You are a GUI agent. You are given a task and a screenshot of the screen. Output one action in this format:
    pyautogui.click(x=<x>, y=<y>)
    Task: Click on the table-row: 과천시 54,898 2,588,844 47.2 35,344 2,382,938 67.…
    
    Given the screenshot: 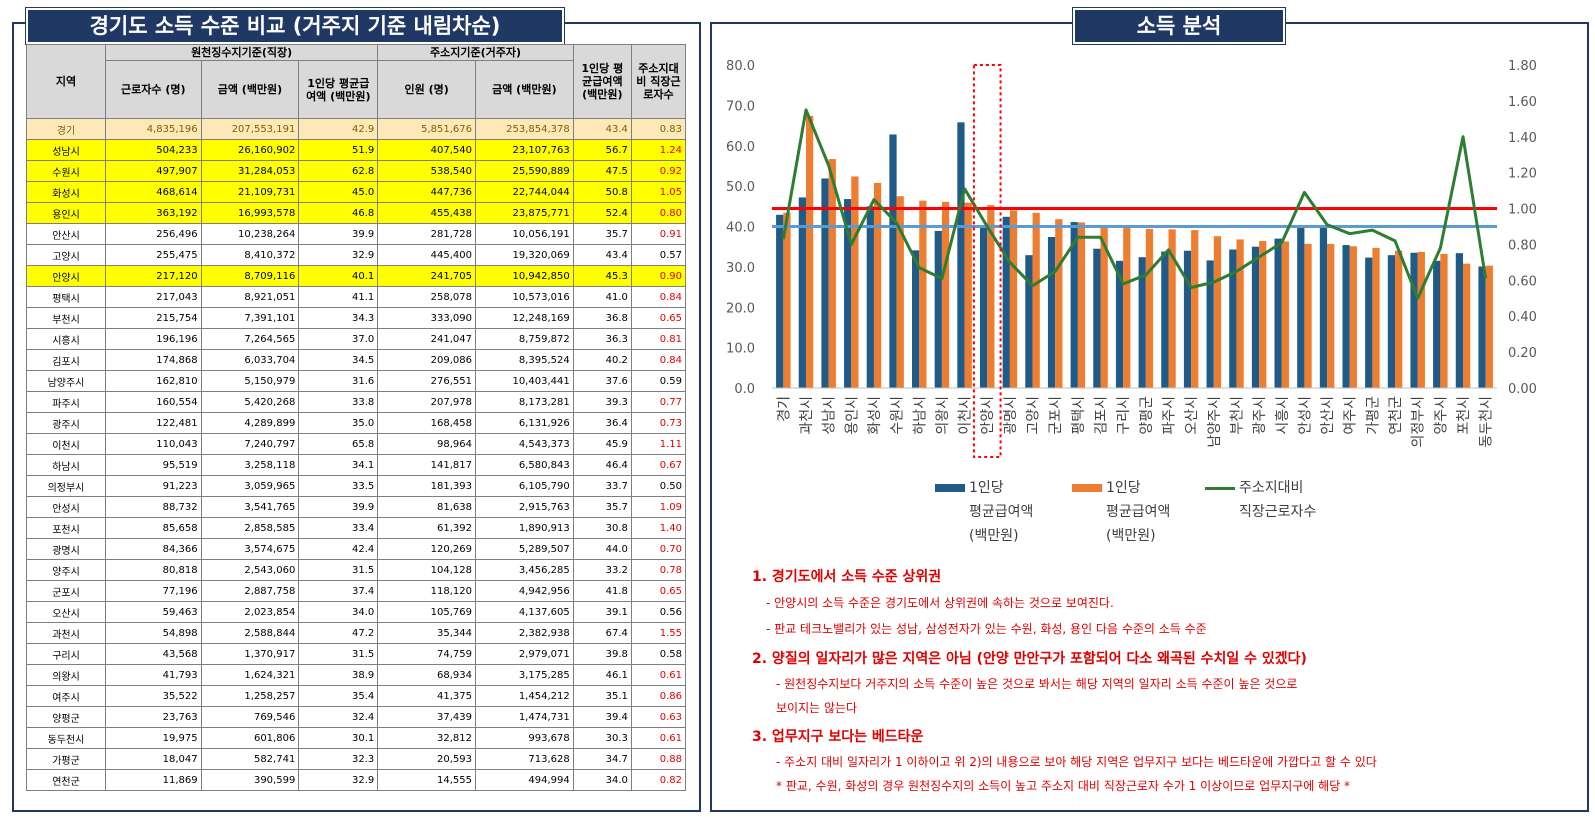 What is the action you would take?
    pyautogui.click(x=356, y=633)
    